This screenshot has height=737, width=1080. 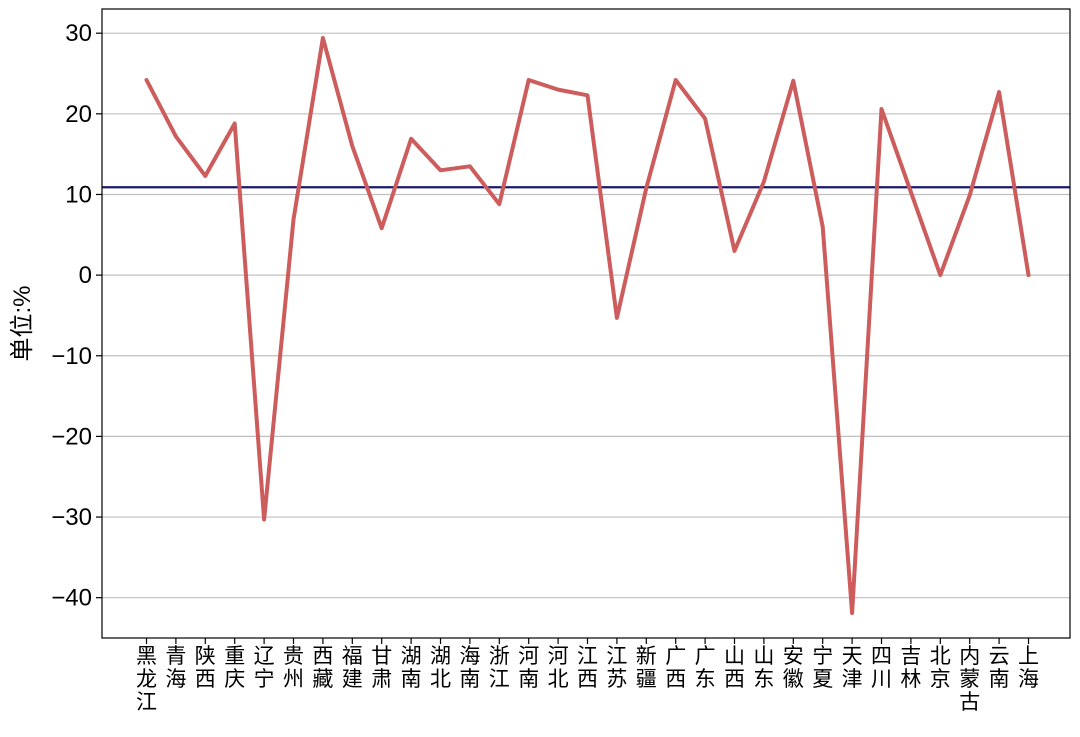 What do you see at coordinates (793, 667) in the screenshot?
I see `x-tick-label: 安徽` at bounding box center [793, 667].